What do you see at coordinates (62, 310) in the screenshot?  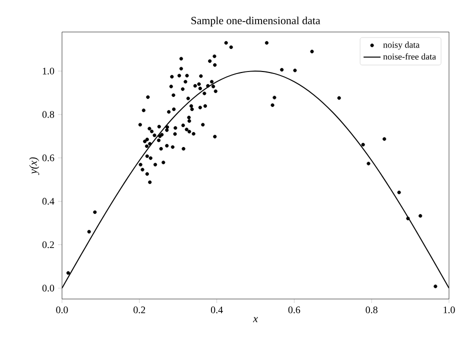 I see `x-tick-label: 0.0` at bounding box center [62, 310].